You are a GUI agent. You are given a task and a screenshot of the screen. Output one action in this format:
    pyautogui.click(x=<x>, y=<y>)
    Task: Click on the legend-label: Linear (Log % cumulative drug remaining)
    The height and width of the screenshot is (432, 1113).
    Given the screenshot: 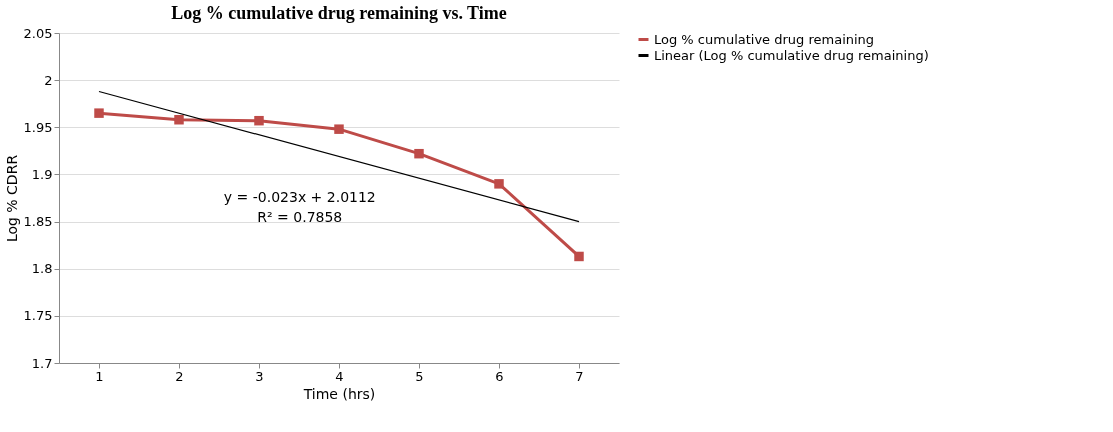 What is the action you would take?
    pyautogui.click(x=791, y=55)
    